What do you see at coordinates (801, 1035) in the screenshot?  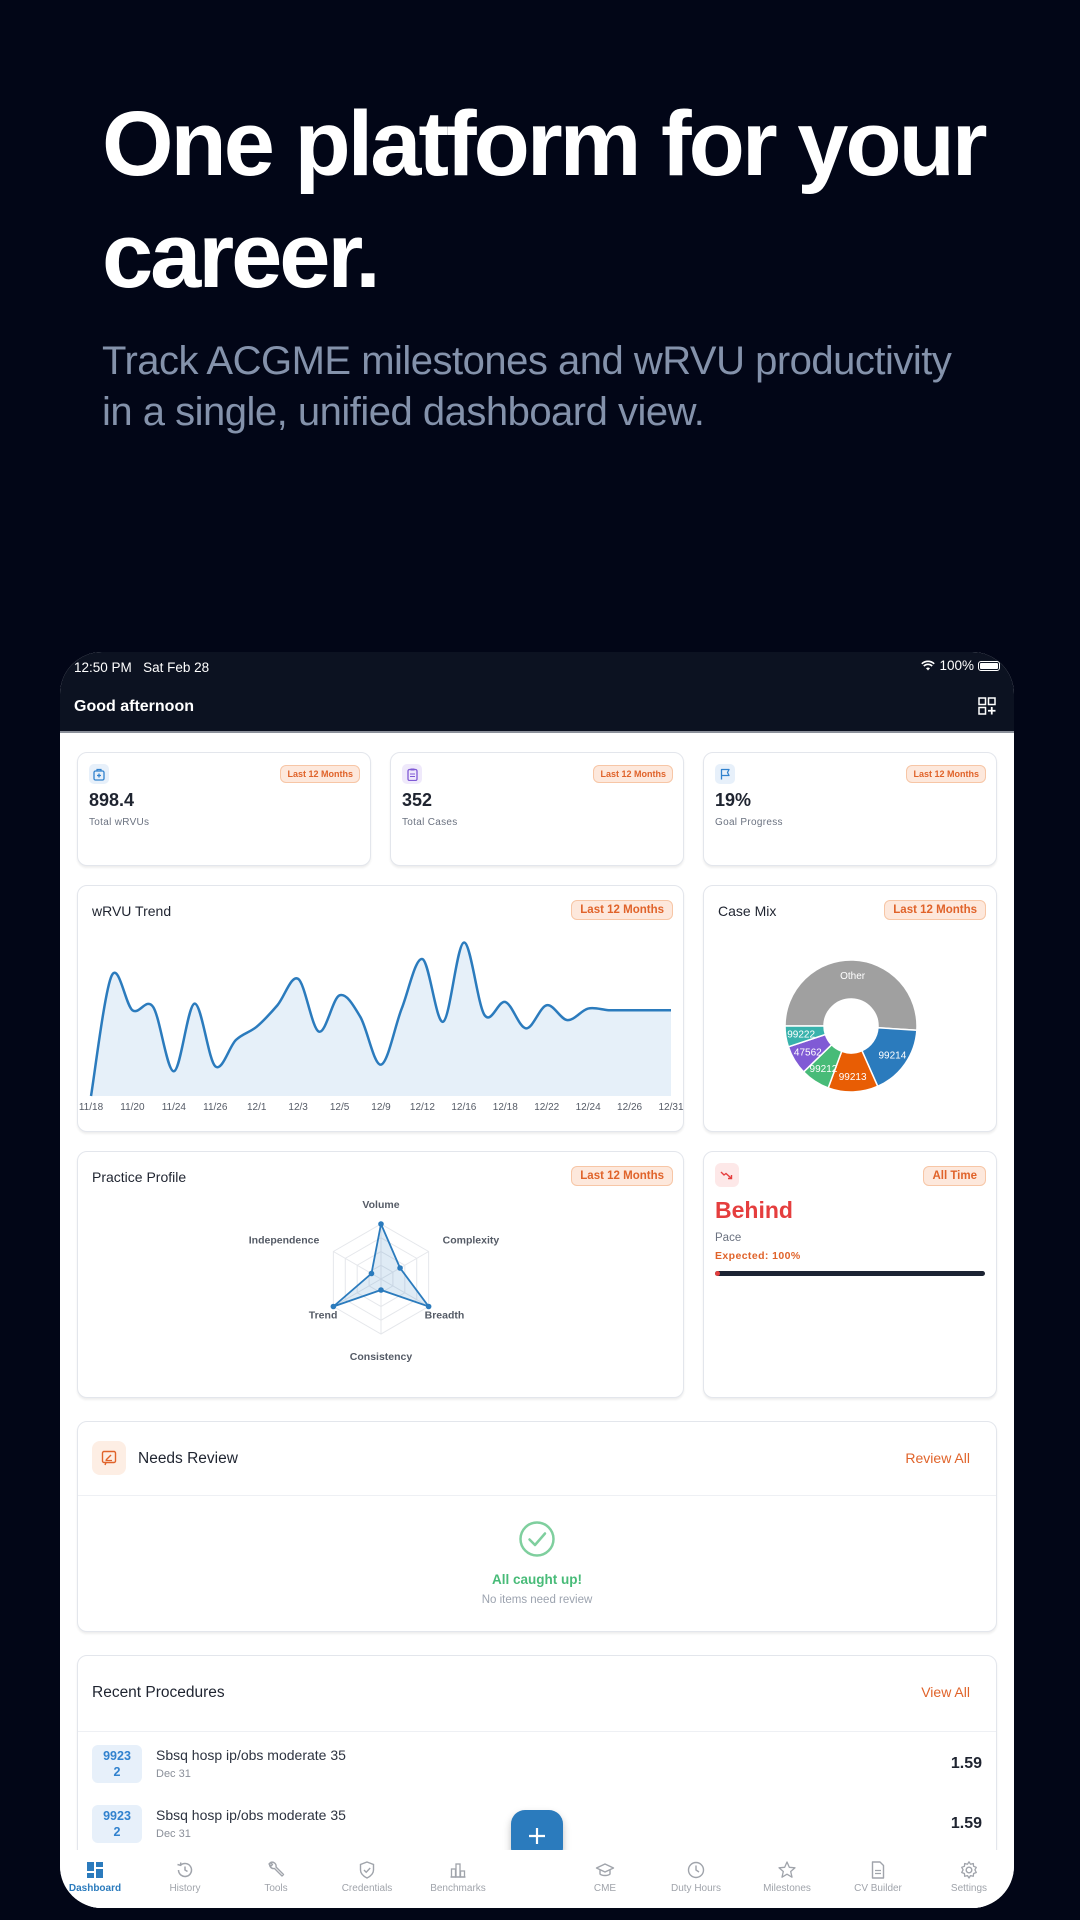 I see `svg-text: 99222` at bounding box center [801, 1035].